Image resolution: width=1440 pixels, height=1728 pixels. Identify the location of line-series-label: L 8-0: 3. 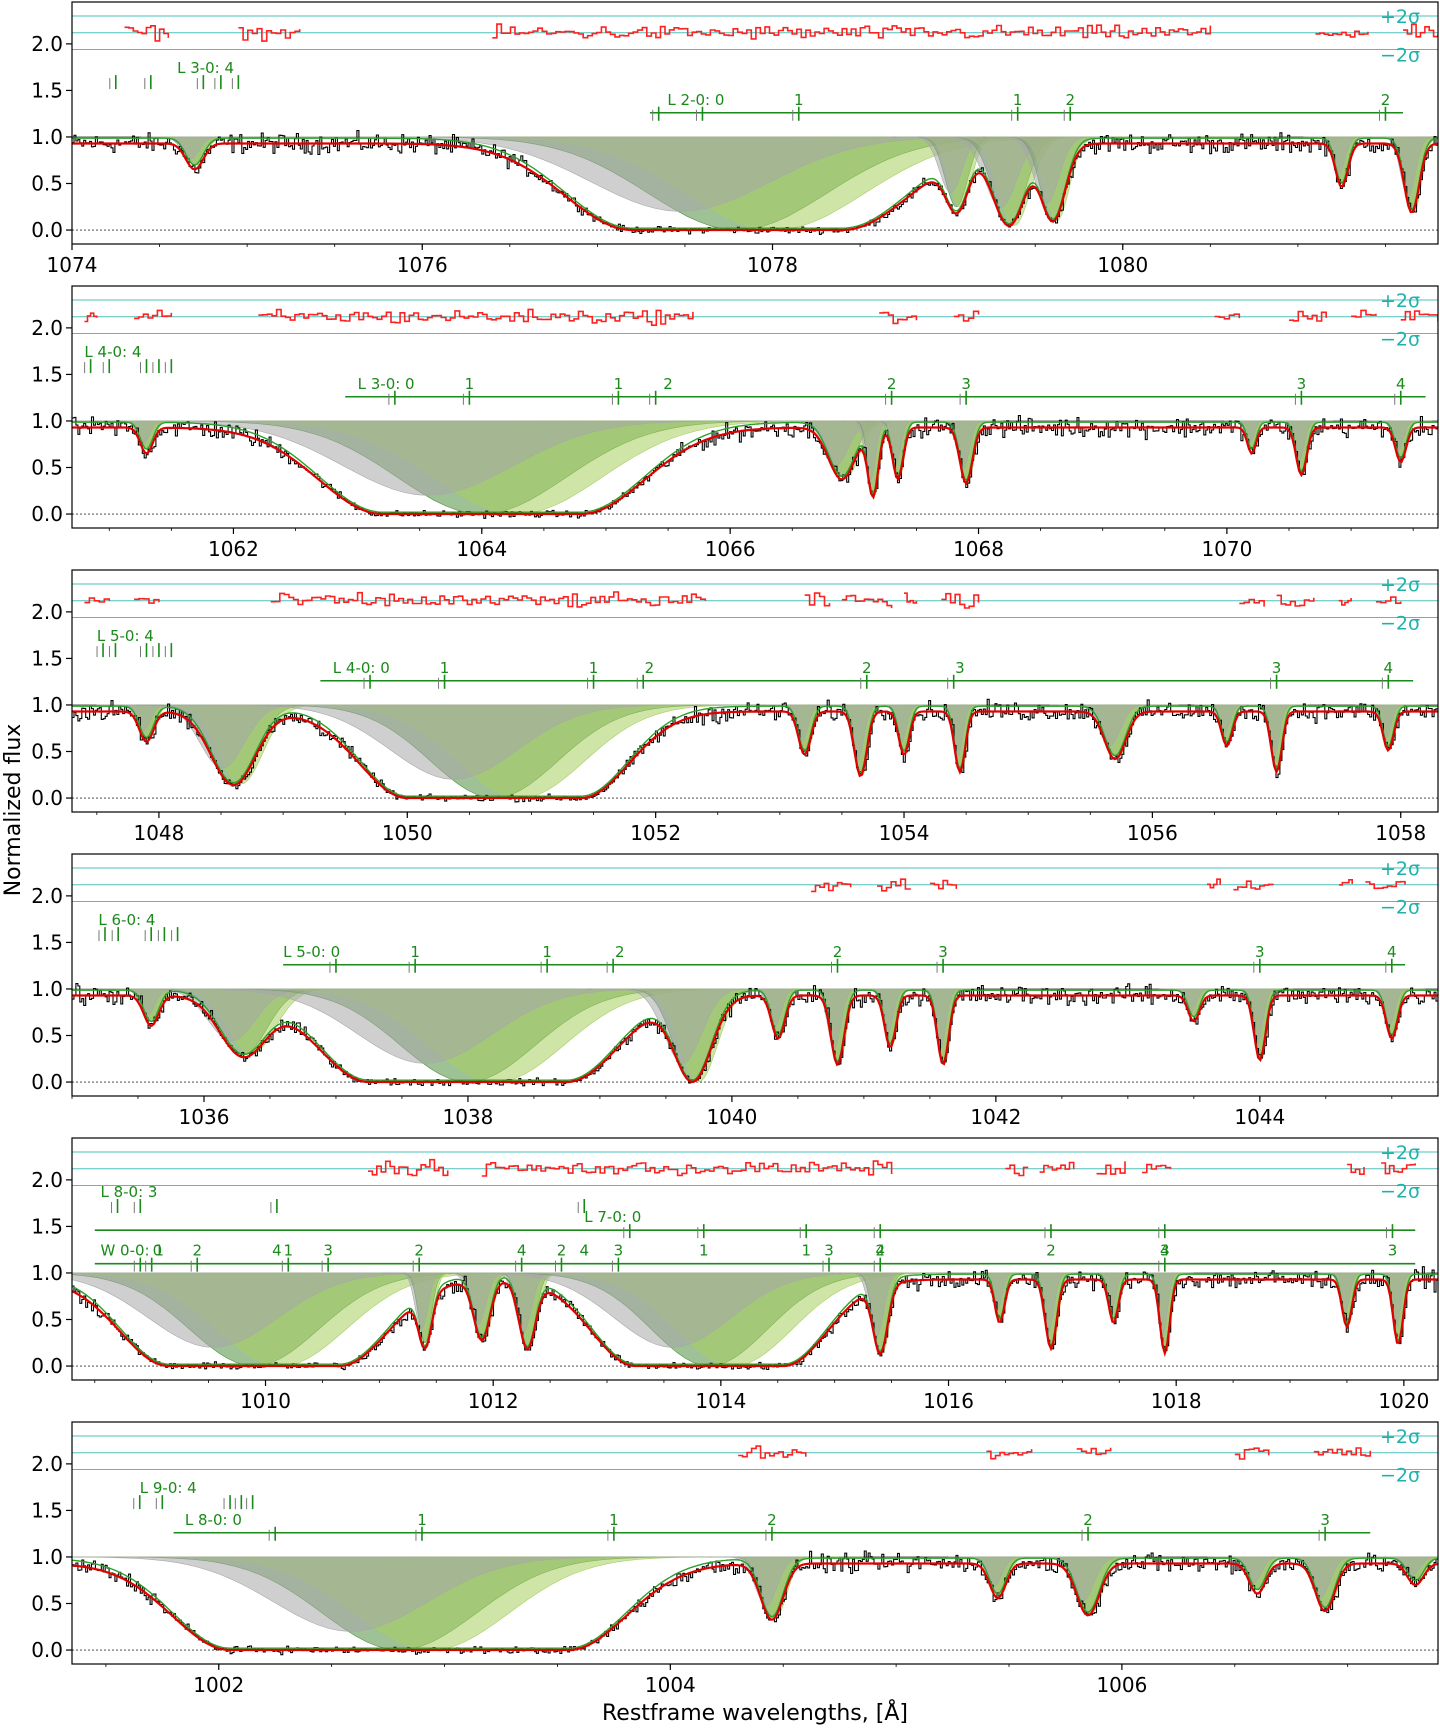
(128, 1192).